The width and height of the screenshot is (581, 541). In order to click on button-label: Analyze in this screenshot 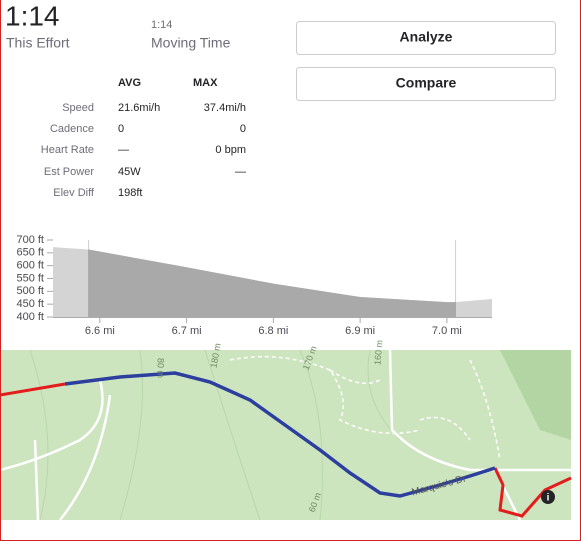, I will do `click(426, 37)`.